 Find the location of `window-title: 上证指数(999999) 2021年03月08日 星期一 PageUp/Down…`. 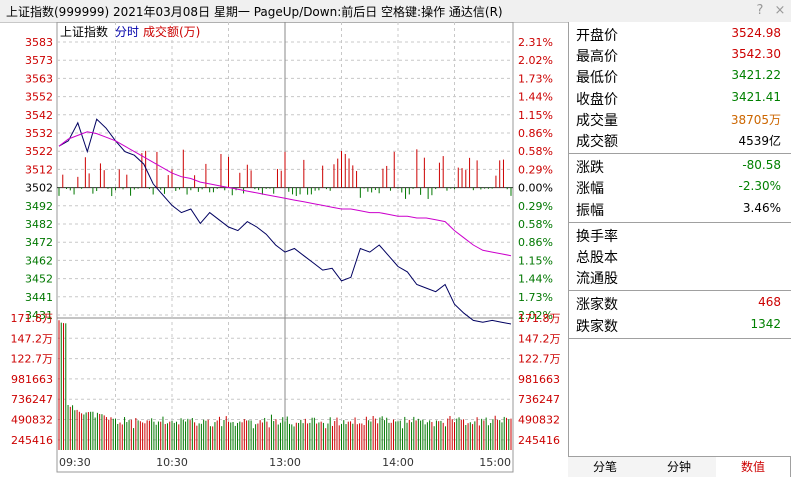

window-title: 上证指数(999999) 2021年03月08日 星期一 PageUp/Down… is located at coordinates (254, 12).